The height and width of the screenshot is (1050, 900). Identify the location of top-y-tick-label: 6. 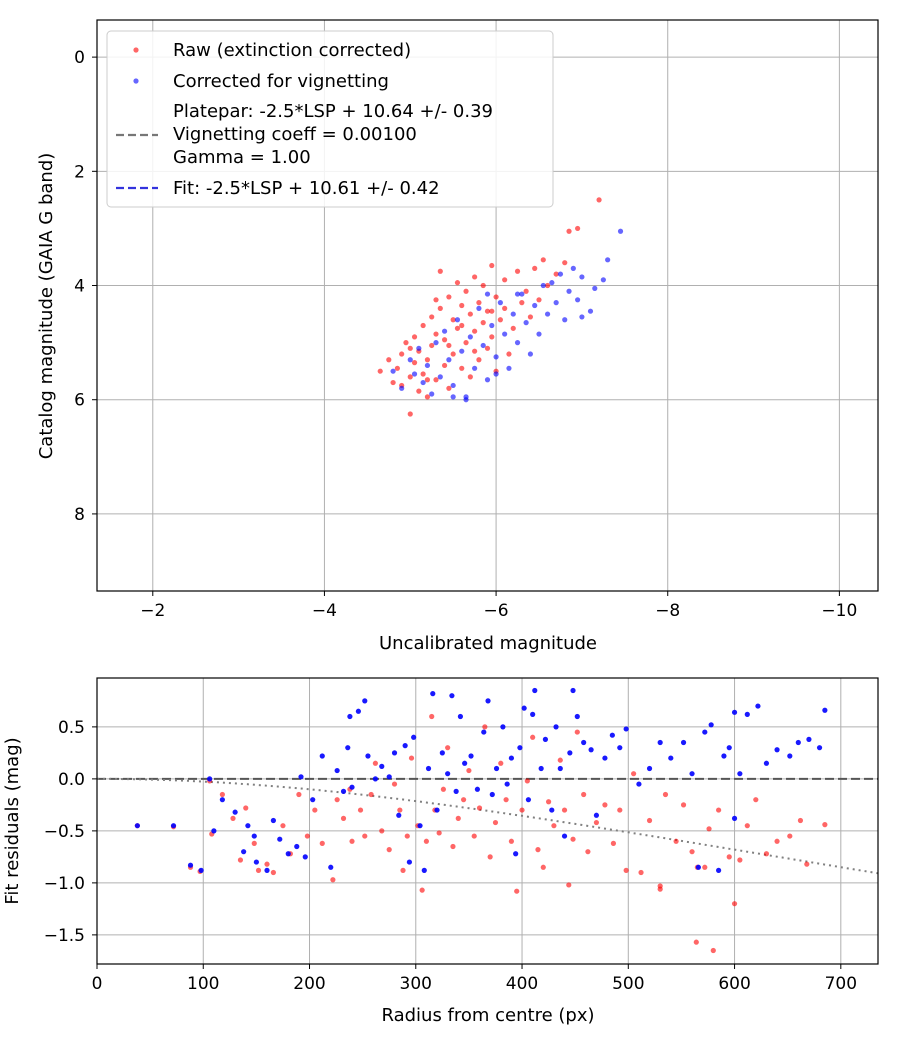
(79, 401).